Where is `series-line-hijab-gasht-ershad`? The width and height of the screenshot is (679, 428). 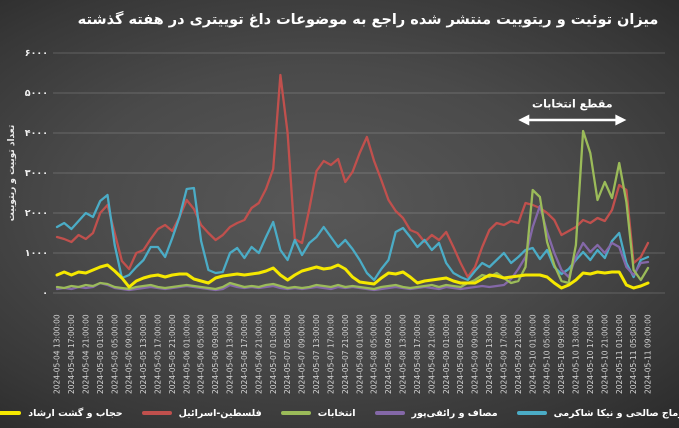
series-line-hijab-gasht-ershad is located at coordinates (352, 276).